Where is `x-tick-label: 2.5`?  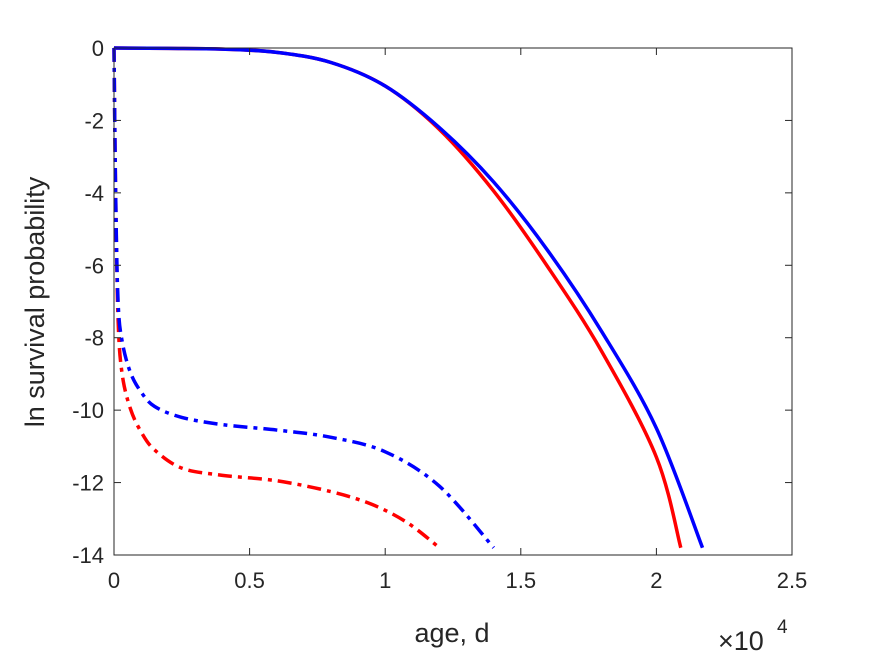 x-tick-label: 2.5 is located at coordinates (792, 580).